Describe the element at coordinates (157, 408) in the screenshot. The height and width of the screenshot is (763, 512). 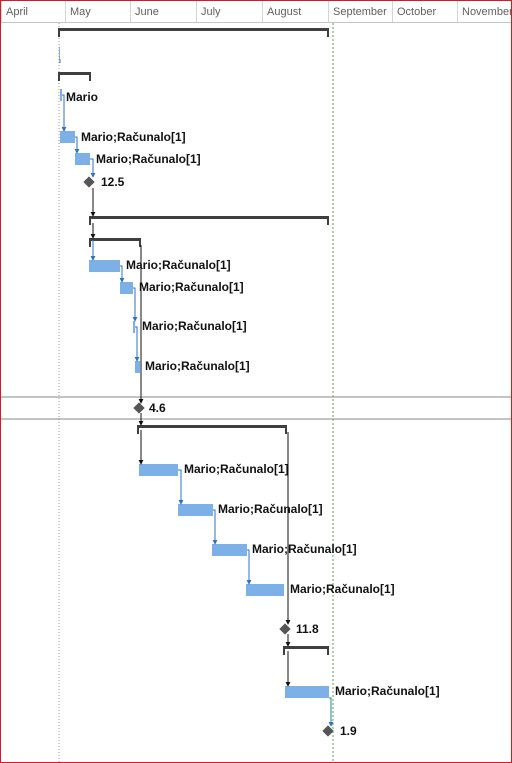
I see `milestone-label: 4.6` at that location.